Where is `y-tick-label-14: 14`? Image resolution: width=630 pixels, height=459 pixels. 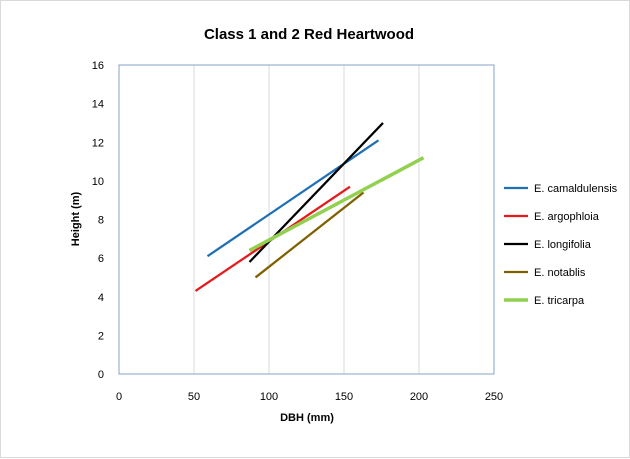
y-tick-label-14: 14 is located at coordinates (98, 105).